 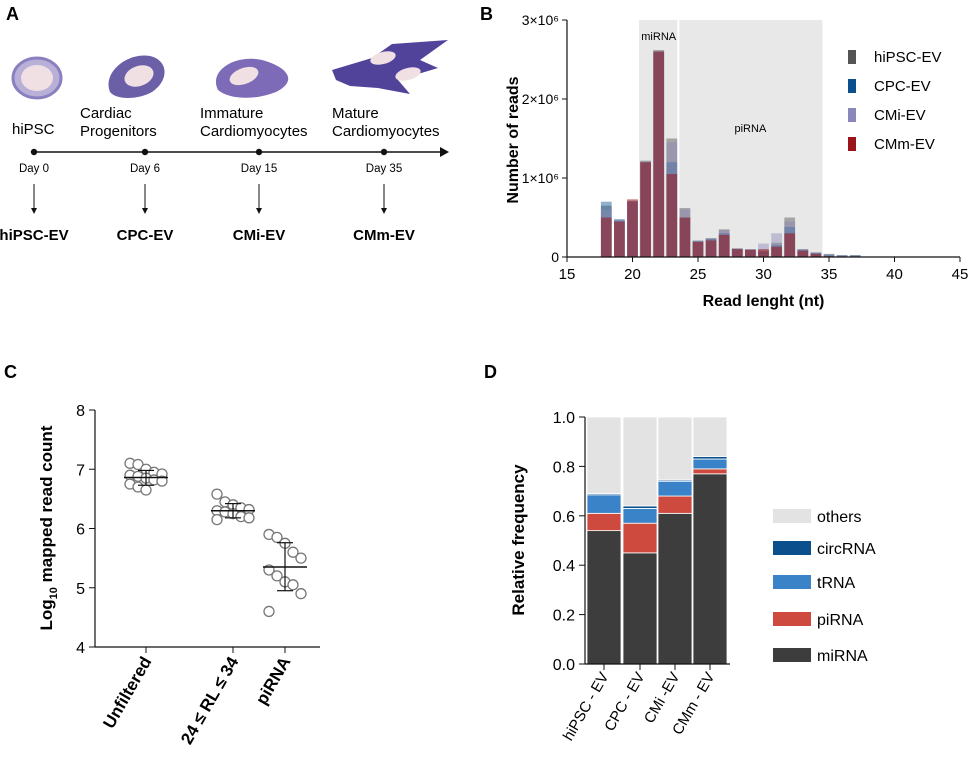 What do you see at coordinates (513, 139) in the screenshot?
I see `y-axis-title: Number of reads` at bounding box center [513, 139].